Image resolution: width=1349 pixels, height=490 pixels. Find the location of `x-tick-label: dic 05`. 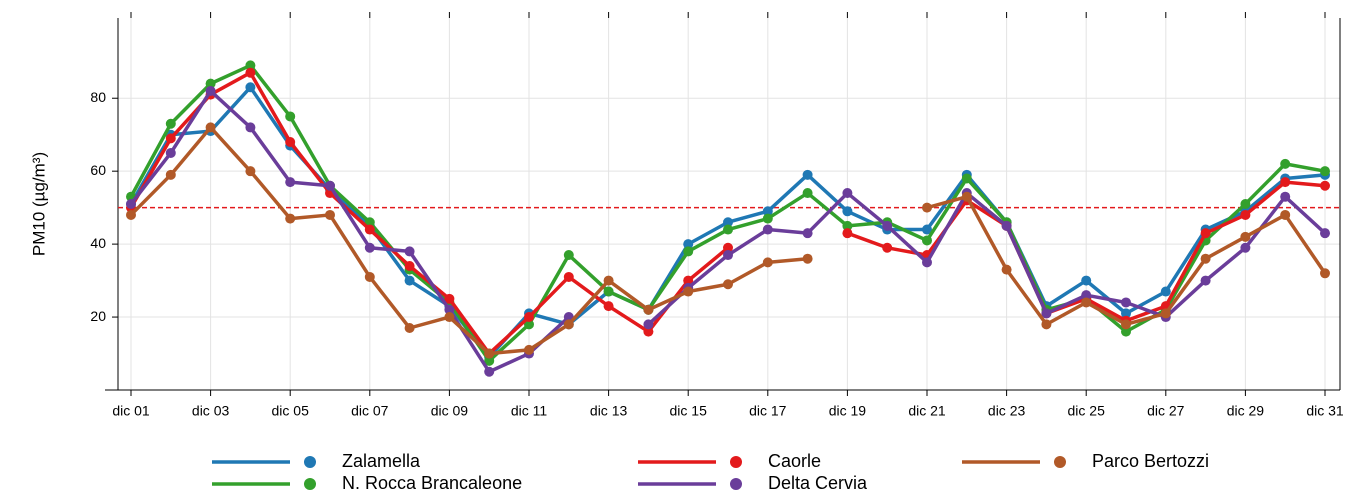

x-tick-label: dic 05 is located at coordinates (291, 411).